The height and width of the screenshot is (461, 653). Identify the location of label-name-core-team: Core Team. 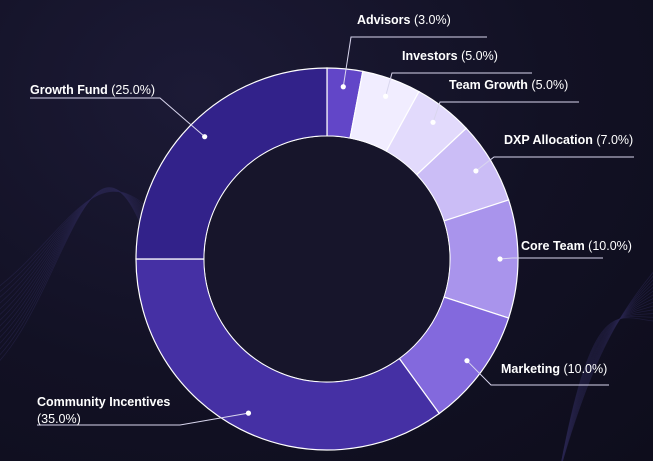
(553, 246).